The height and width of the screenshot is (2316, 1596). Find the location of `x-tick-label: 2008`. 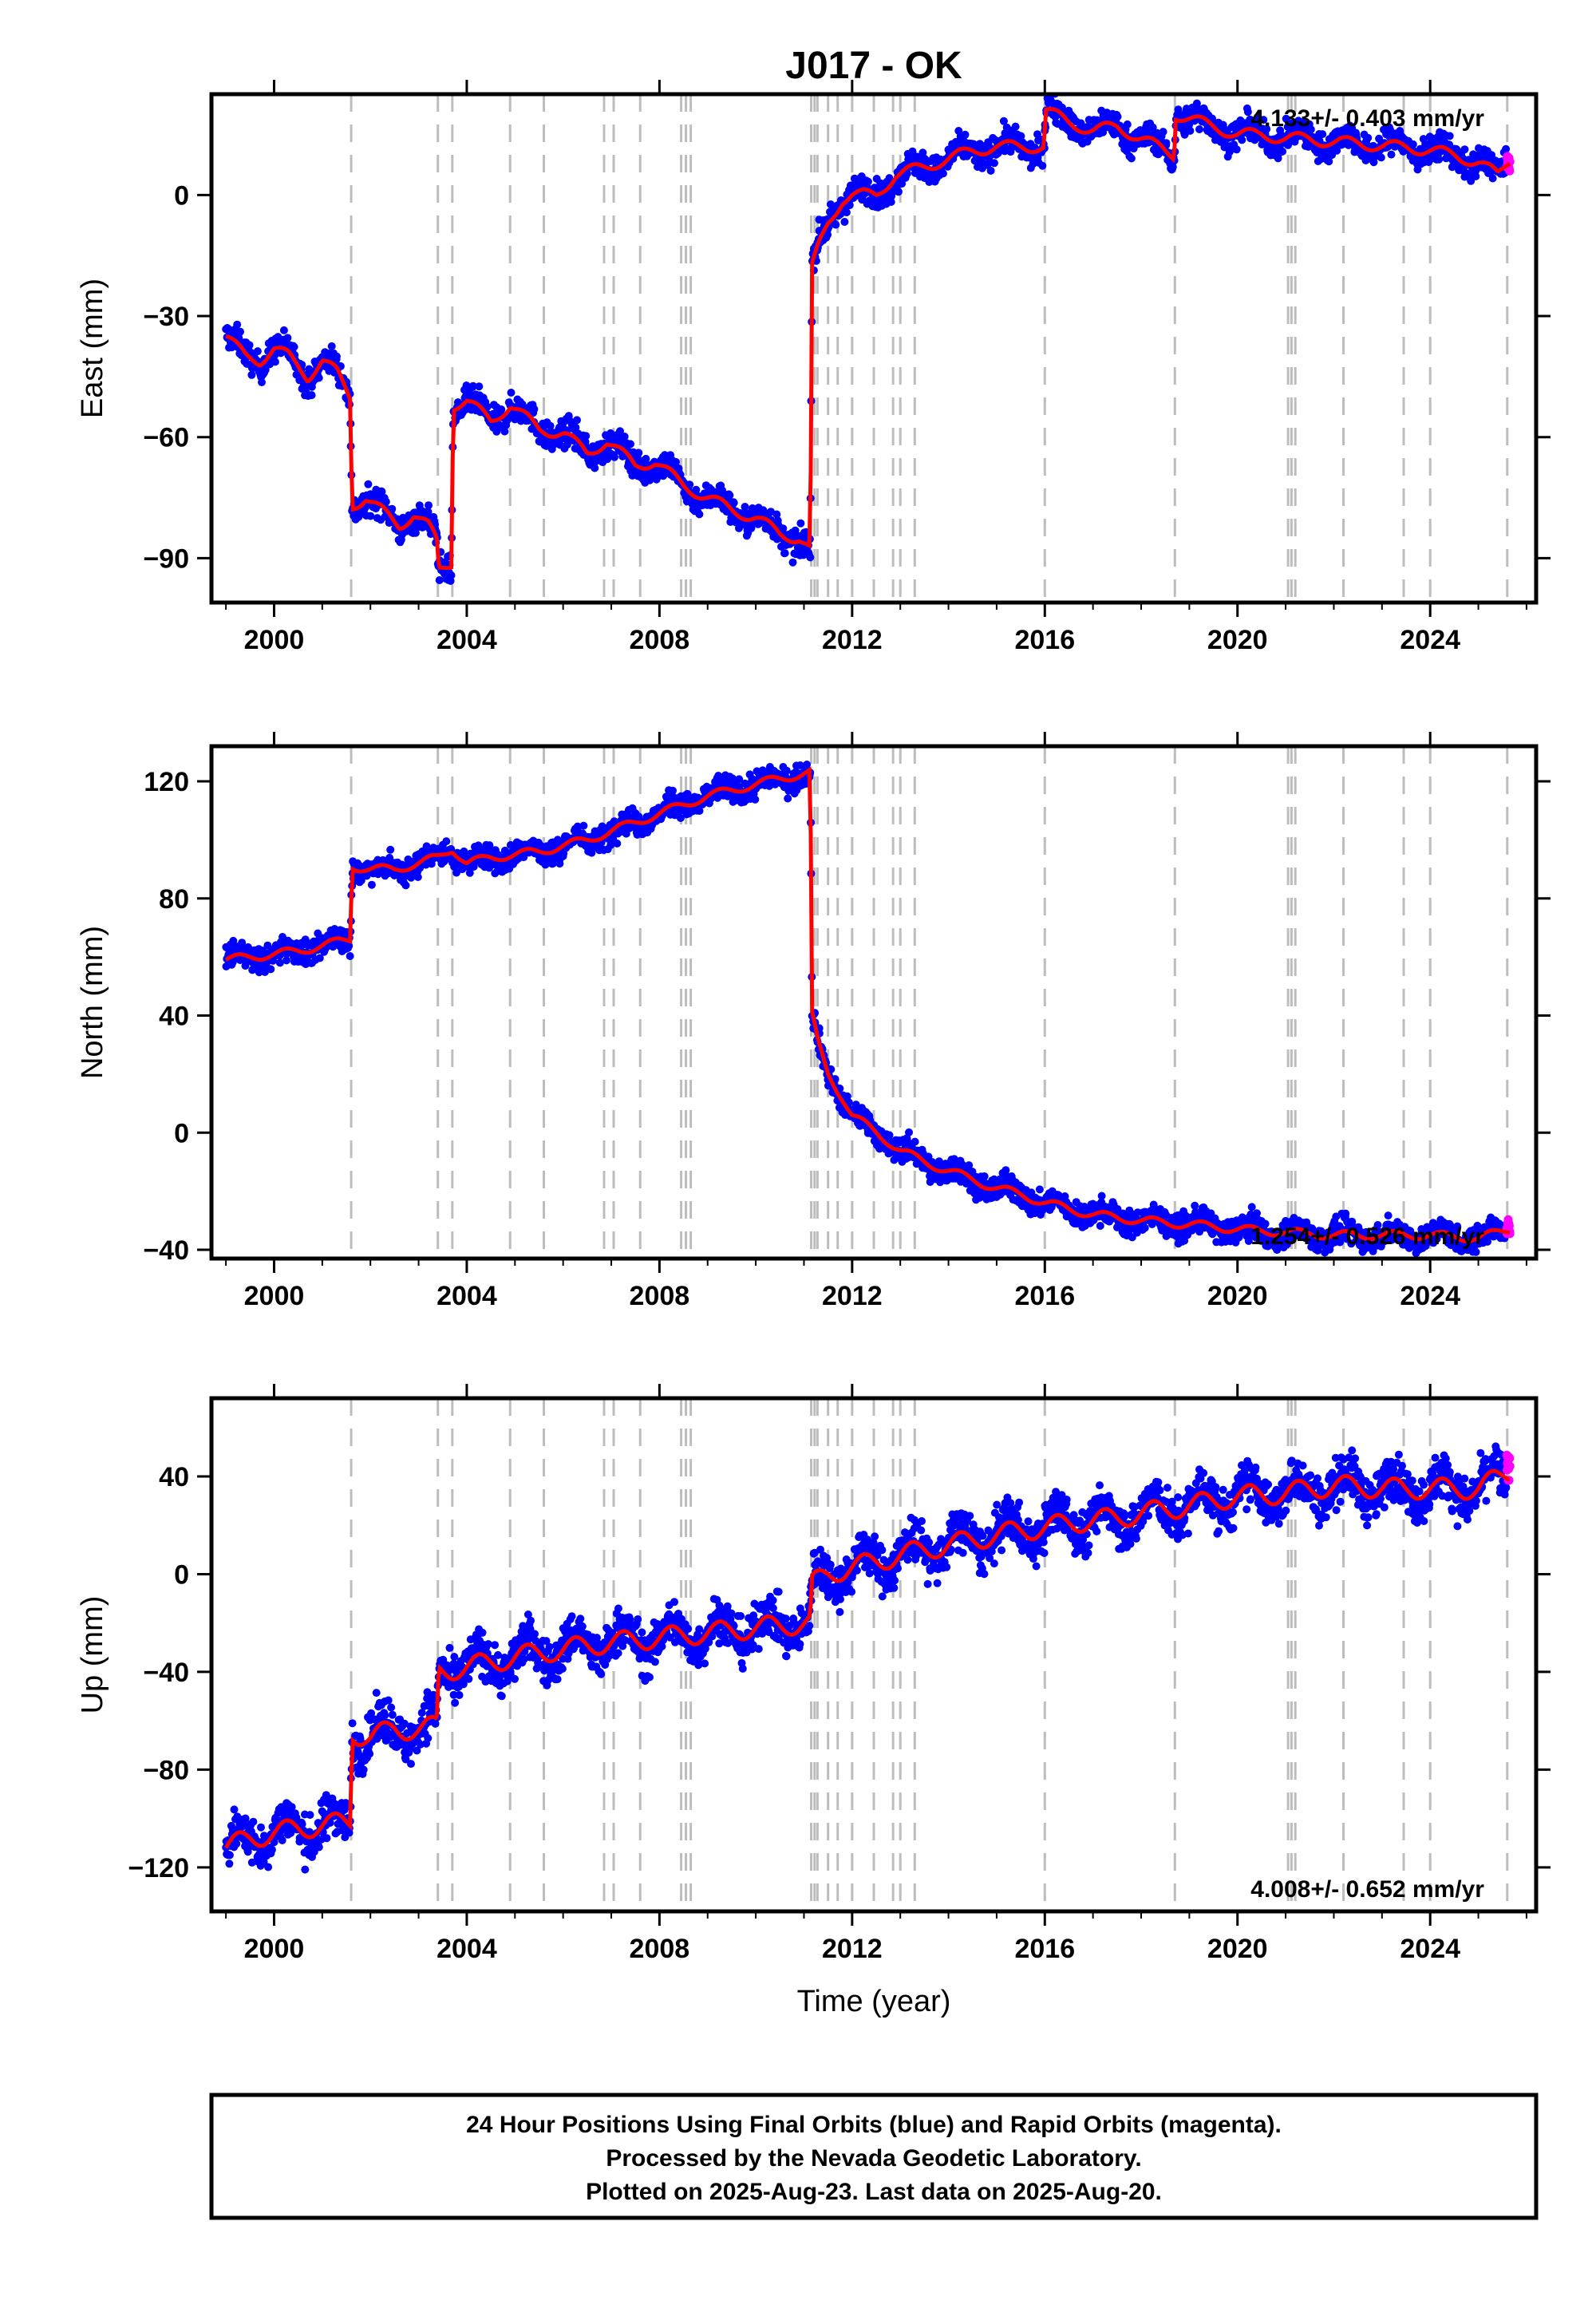

x-tick-label: 2008 is located at coordinates (660, 640).